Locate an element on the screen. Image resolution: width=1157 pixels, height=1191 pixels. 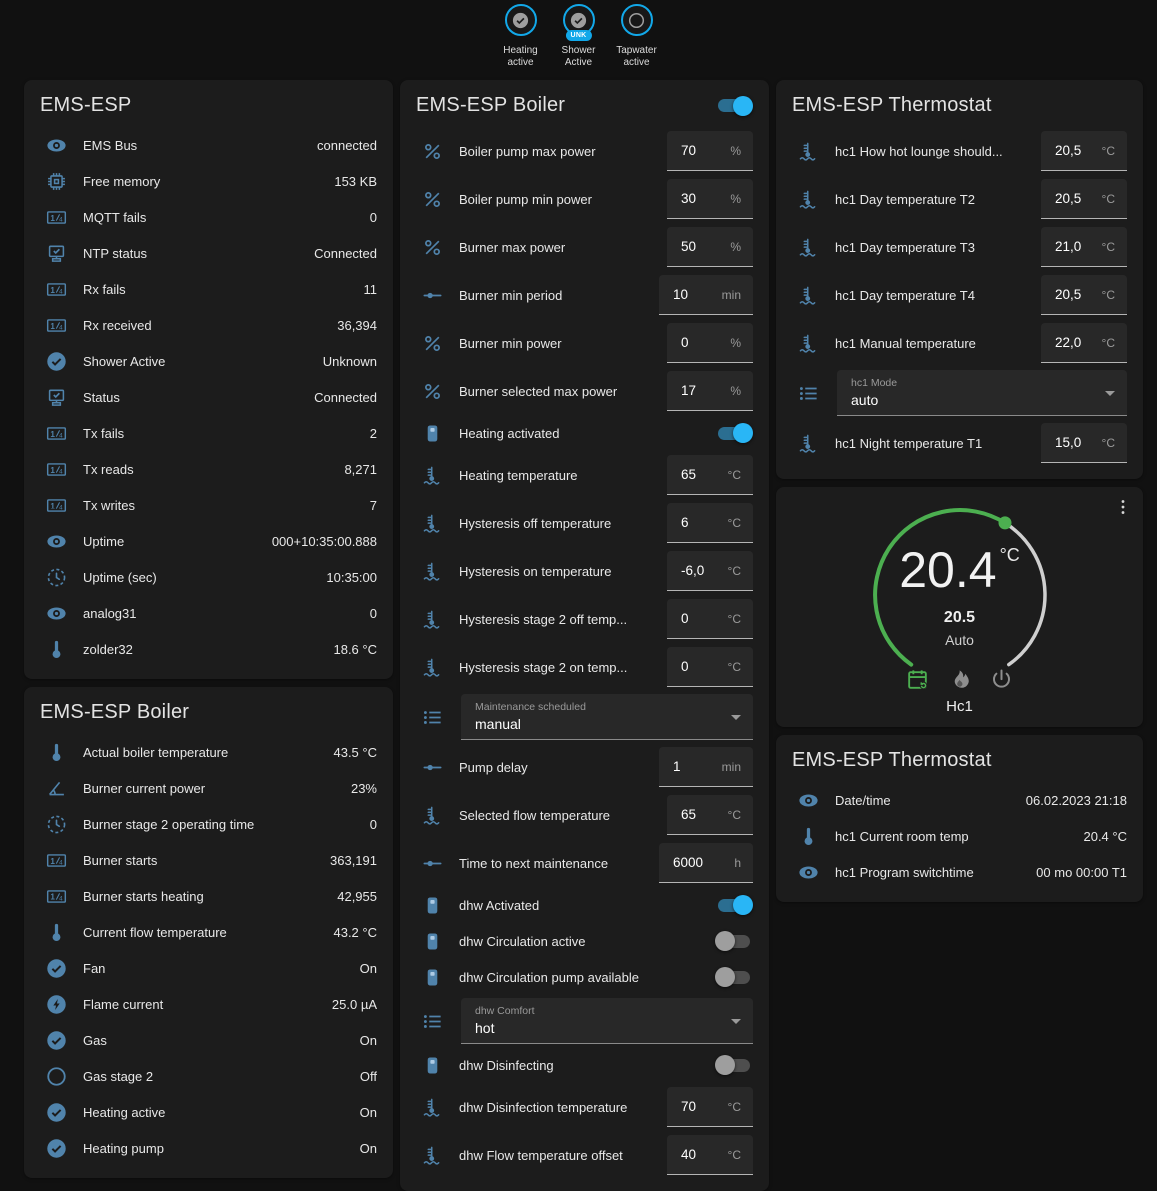
number-input: 30% is located at coordinates (710, 199).